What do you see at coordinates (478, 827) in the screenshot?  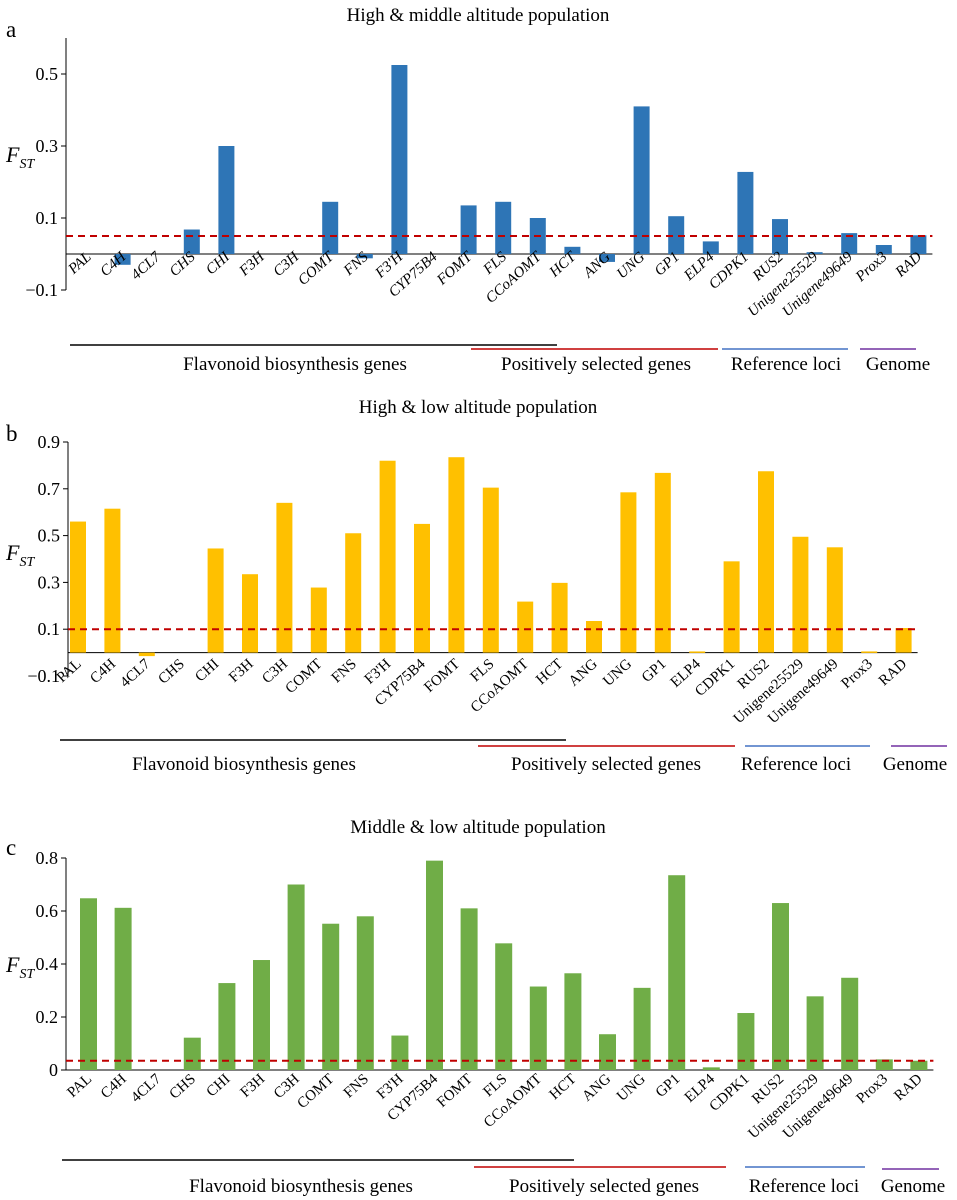 I see `chart-title: Middle & low altitude population` at bounding box center [478, 827].